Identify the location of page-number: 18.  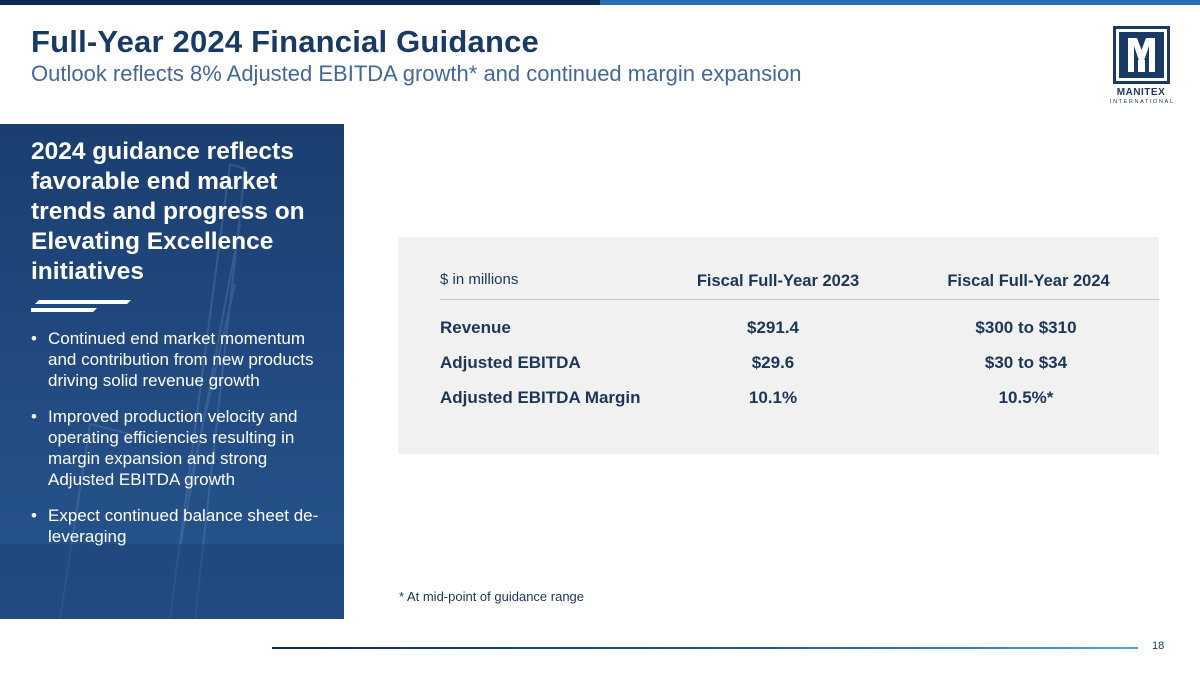
(1158, 646).